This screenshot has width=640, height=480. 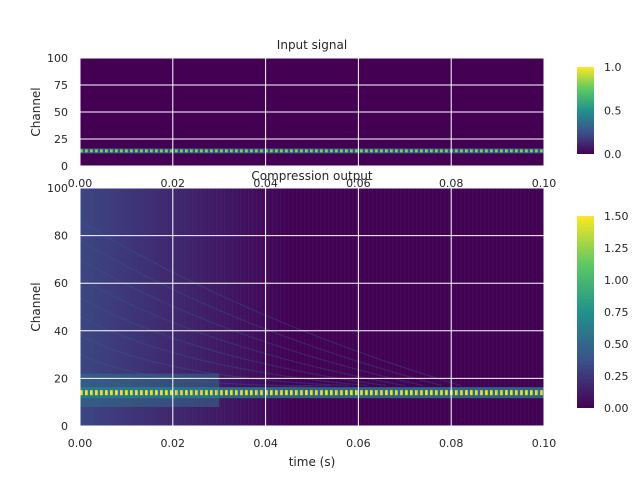 I want to click on compression-output-yticks: 0 20 40 60 80 100, so click(x=57, y=307).